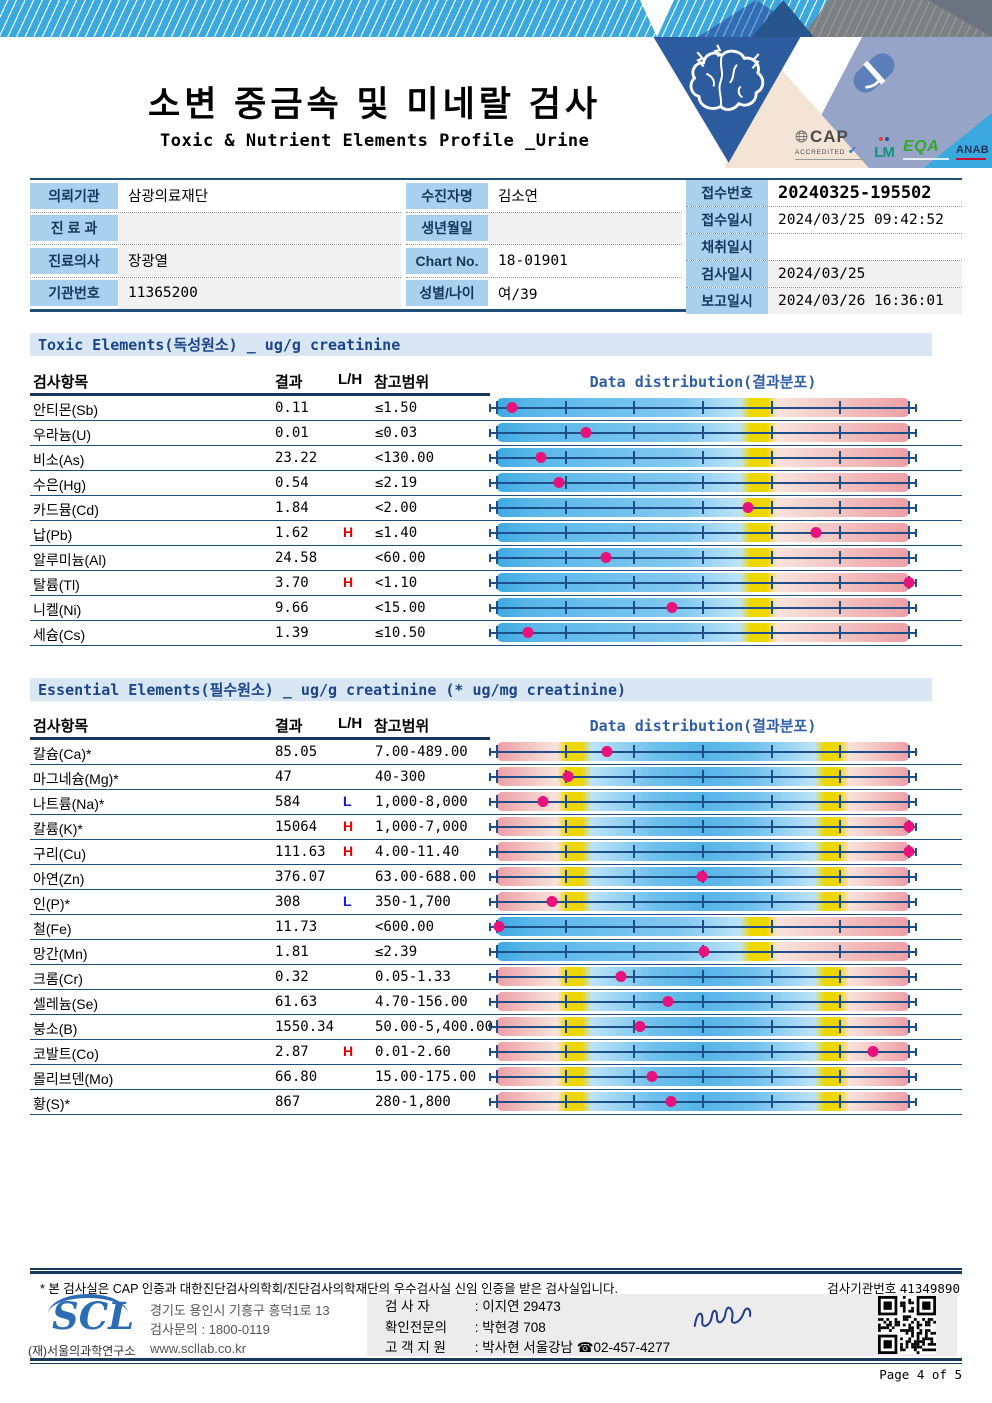 Image resolution: width=992 pixels, height=1403 pixels. What do you see at coordinates (907, 1325) in the screenshot?
I see `qr-code` at bounding box center [907, 1325].